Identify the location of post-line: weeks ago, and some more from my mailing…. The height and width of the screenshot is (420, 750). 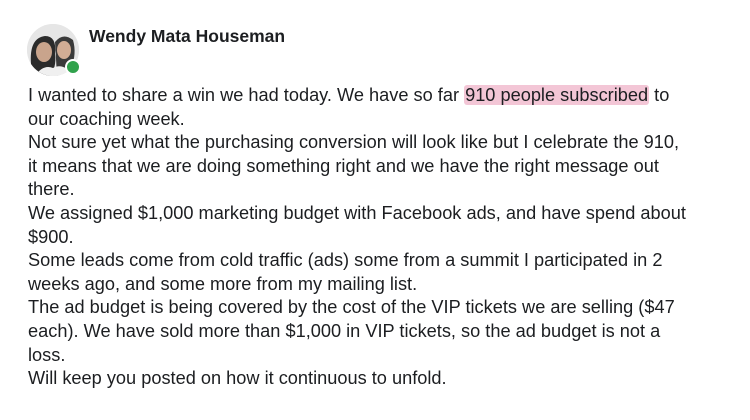
(223, 283).